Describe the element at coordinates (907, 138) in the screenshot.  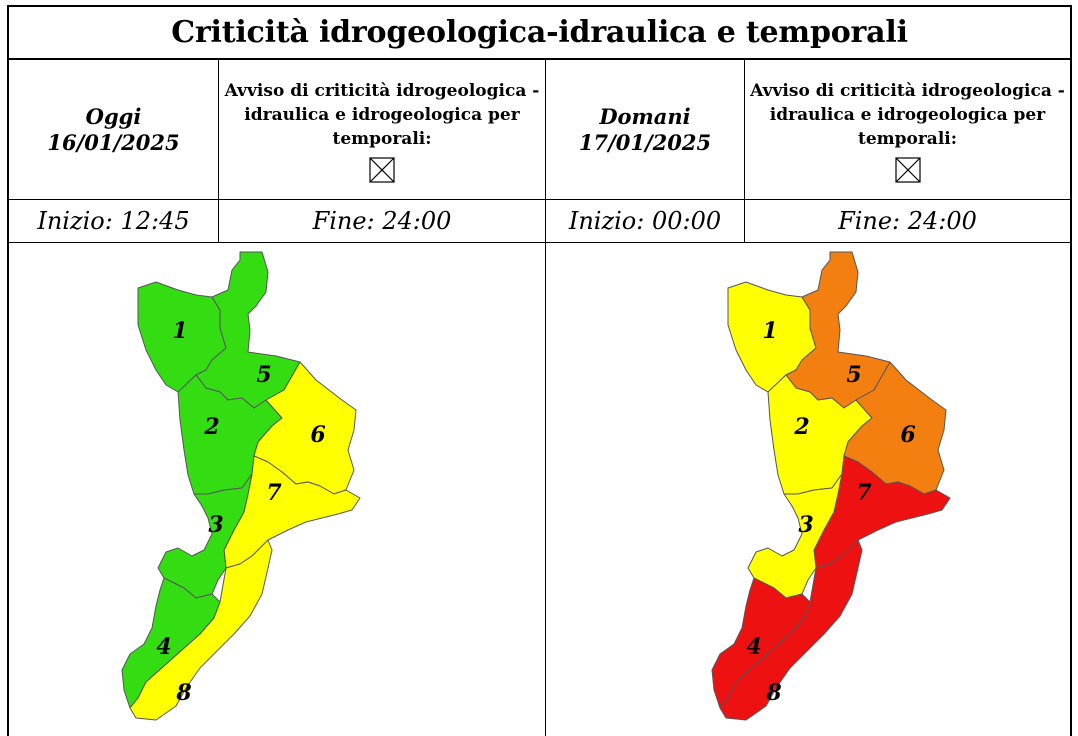
I see `tomorrow-warning-line-3: temporali:` at that location.